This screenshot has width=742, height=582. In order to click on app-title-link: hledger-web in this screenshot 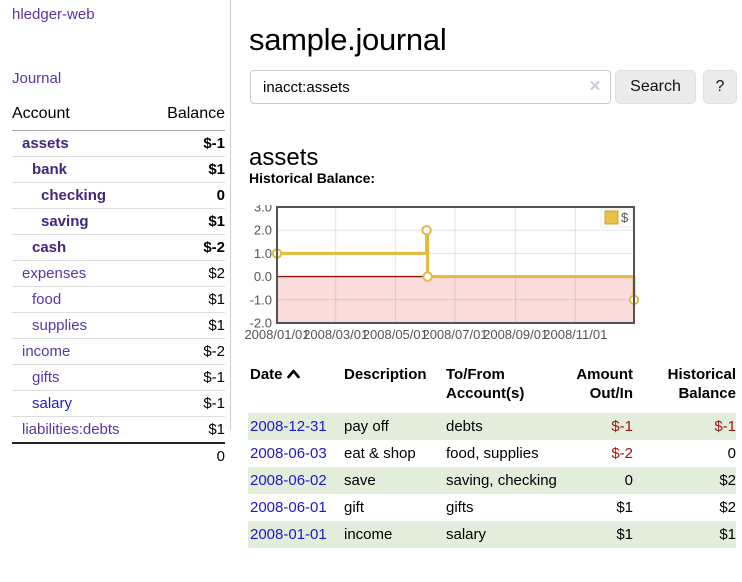, I will do `click(53, 14)`.